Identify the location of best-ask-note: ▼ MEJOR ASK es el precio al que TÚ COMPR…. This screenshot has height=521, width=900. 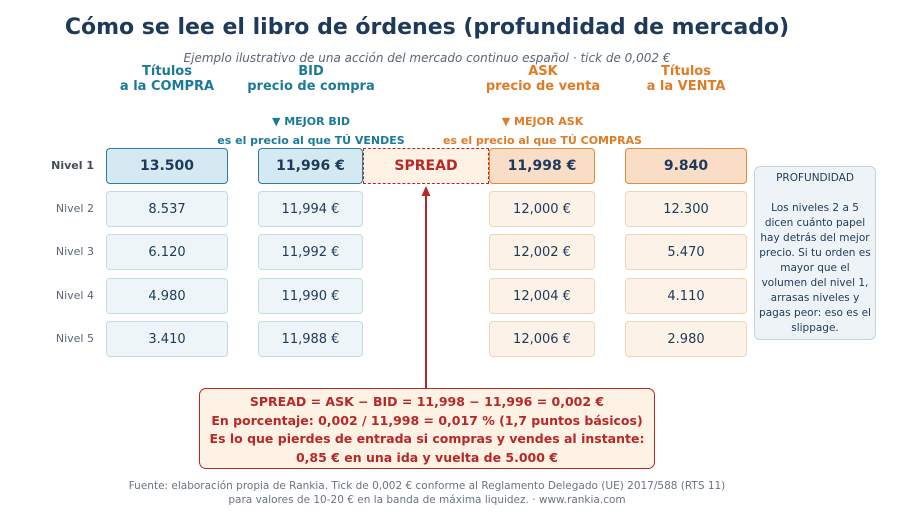
(542, 131).